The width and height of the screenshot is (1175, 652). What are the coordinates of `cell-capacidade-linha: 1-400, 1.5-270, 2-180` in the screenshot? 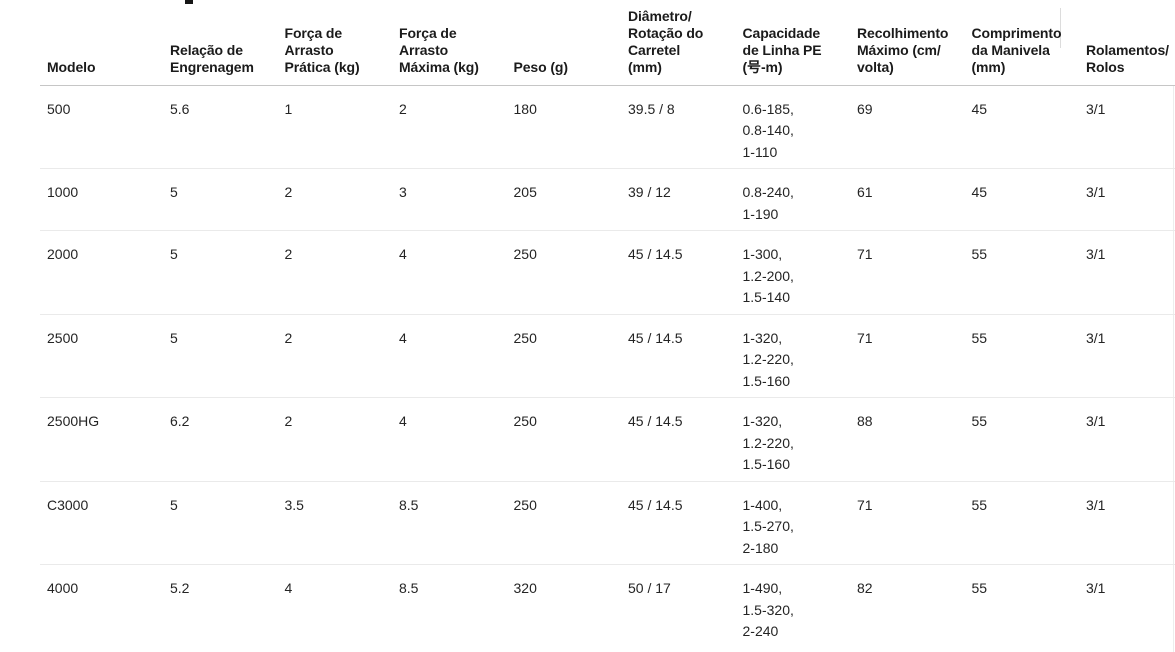 It's located at (792, 523).